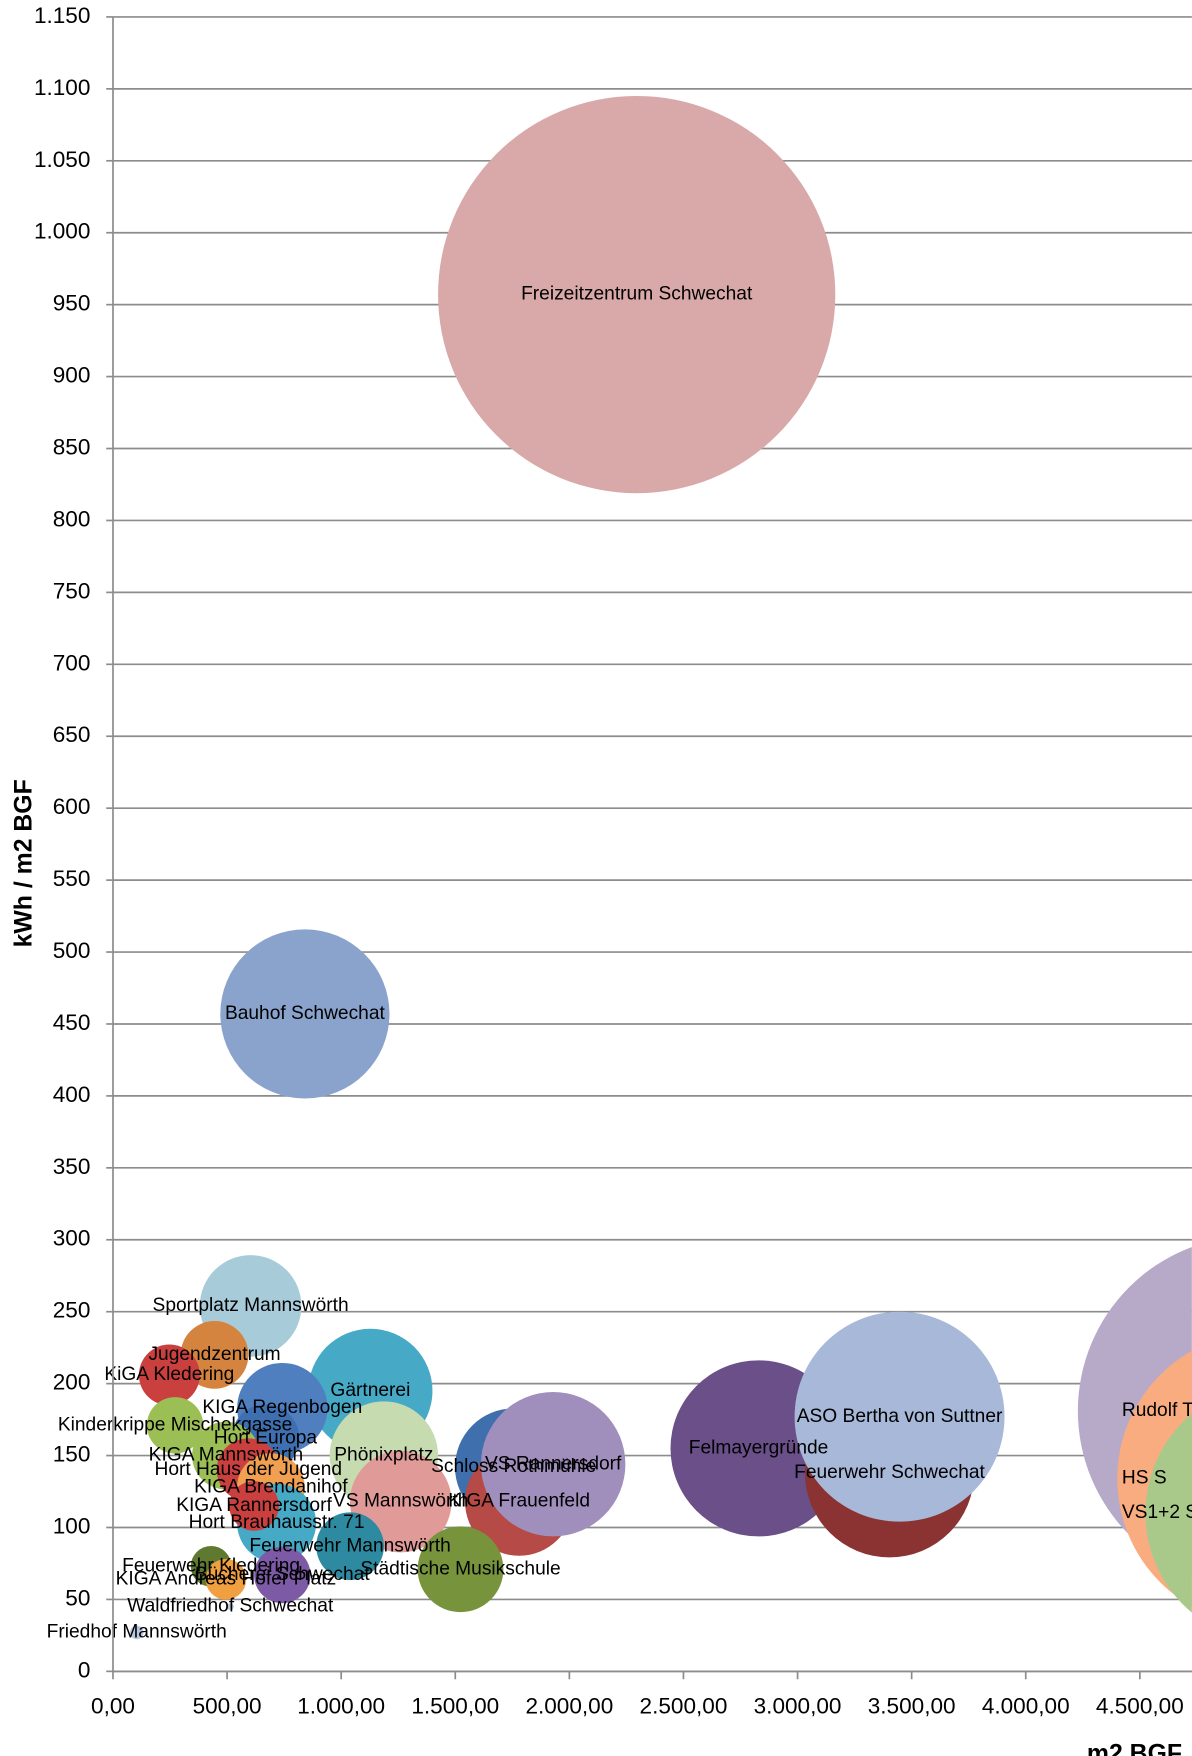  I want to click on bubble-label: ASO Bertha von Suttner, so click(900, 1416).